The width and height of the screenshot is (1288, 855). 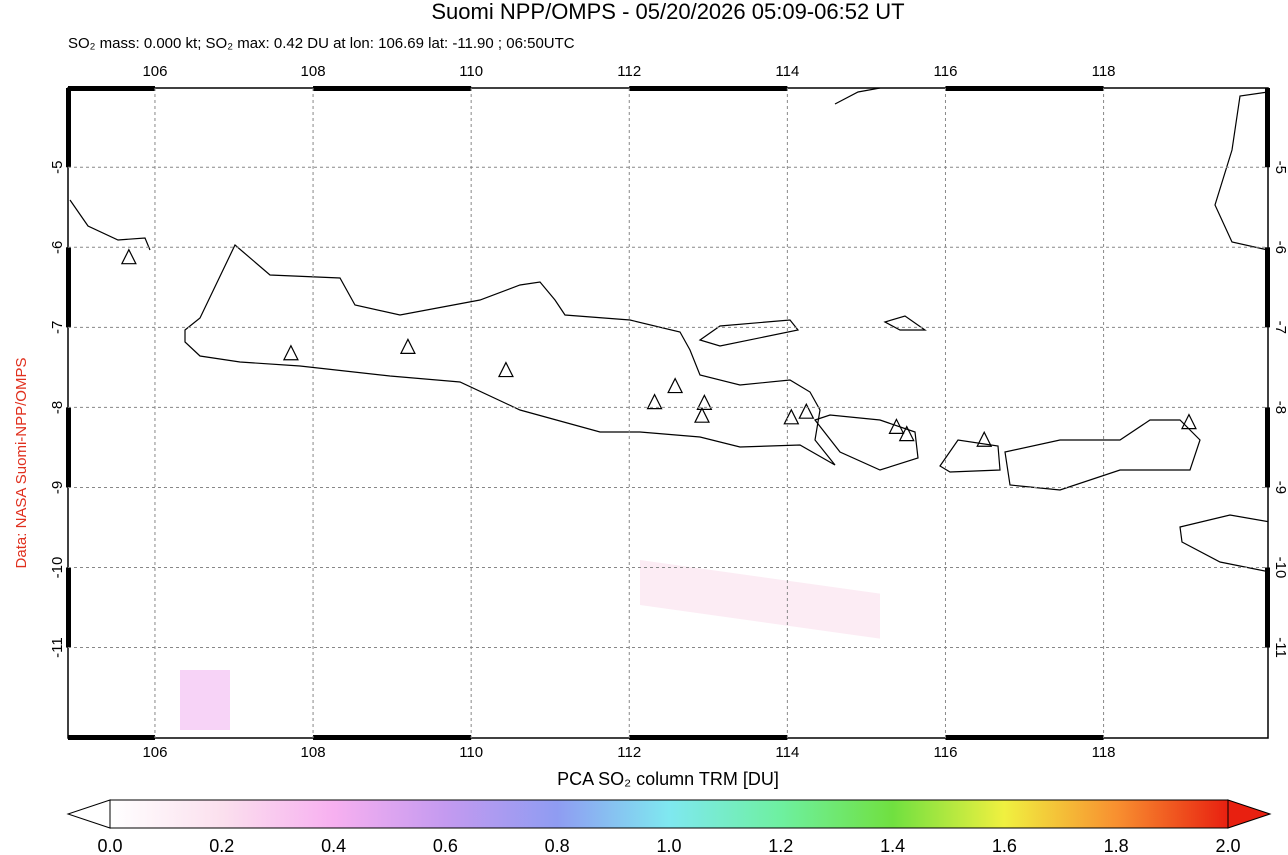 What do you see at coordinates (109, 845) in the screenshot?
I see `colorbar-tick-label: 0.0` at bounding box center [109, 845].